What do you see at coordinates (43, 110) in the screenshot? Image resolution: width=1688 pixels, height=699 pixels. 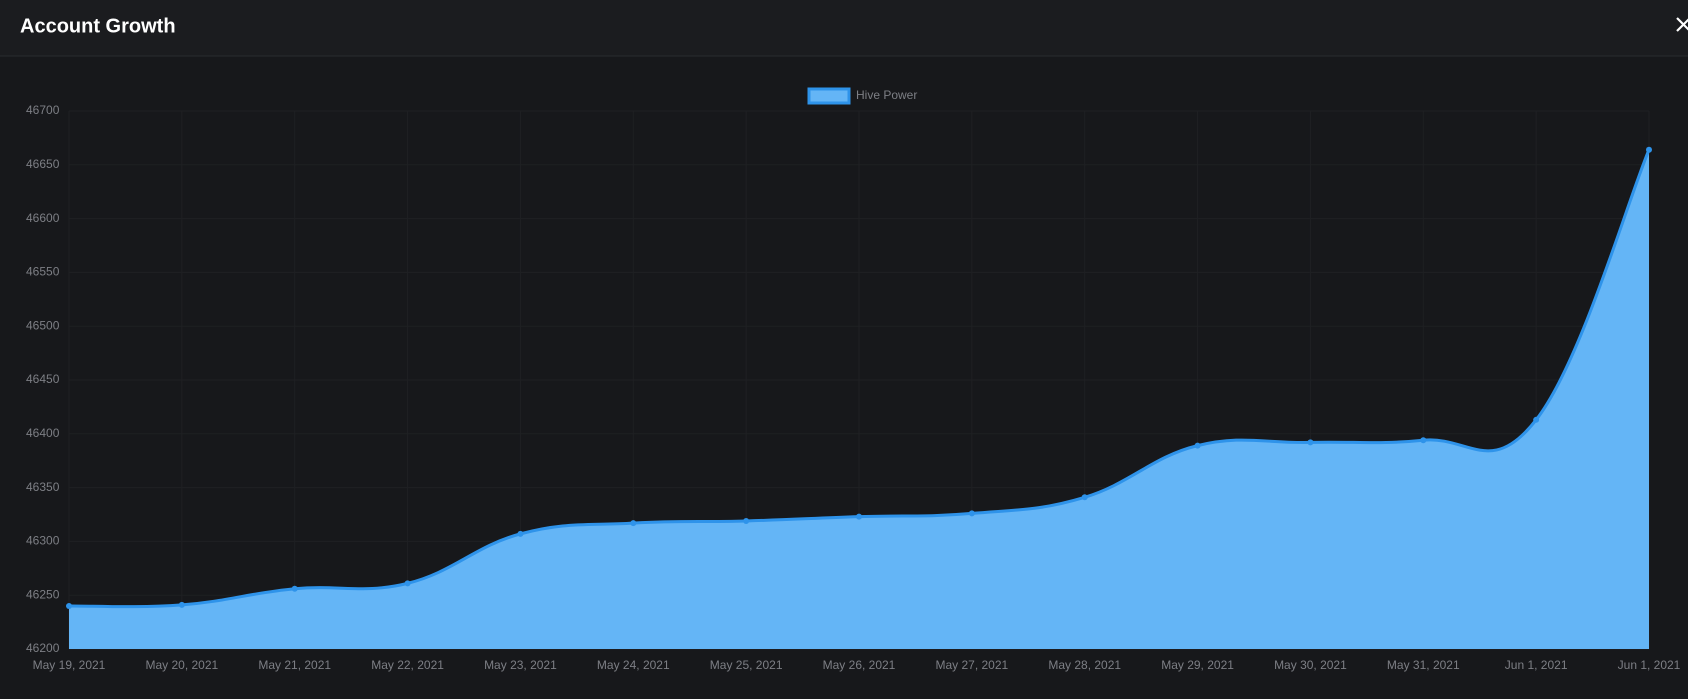 I see `y-tick-label: 46700` at bounding box center [43, 110].